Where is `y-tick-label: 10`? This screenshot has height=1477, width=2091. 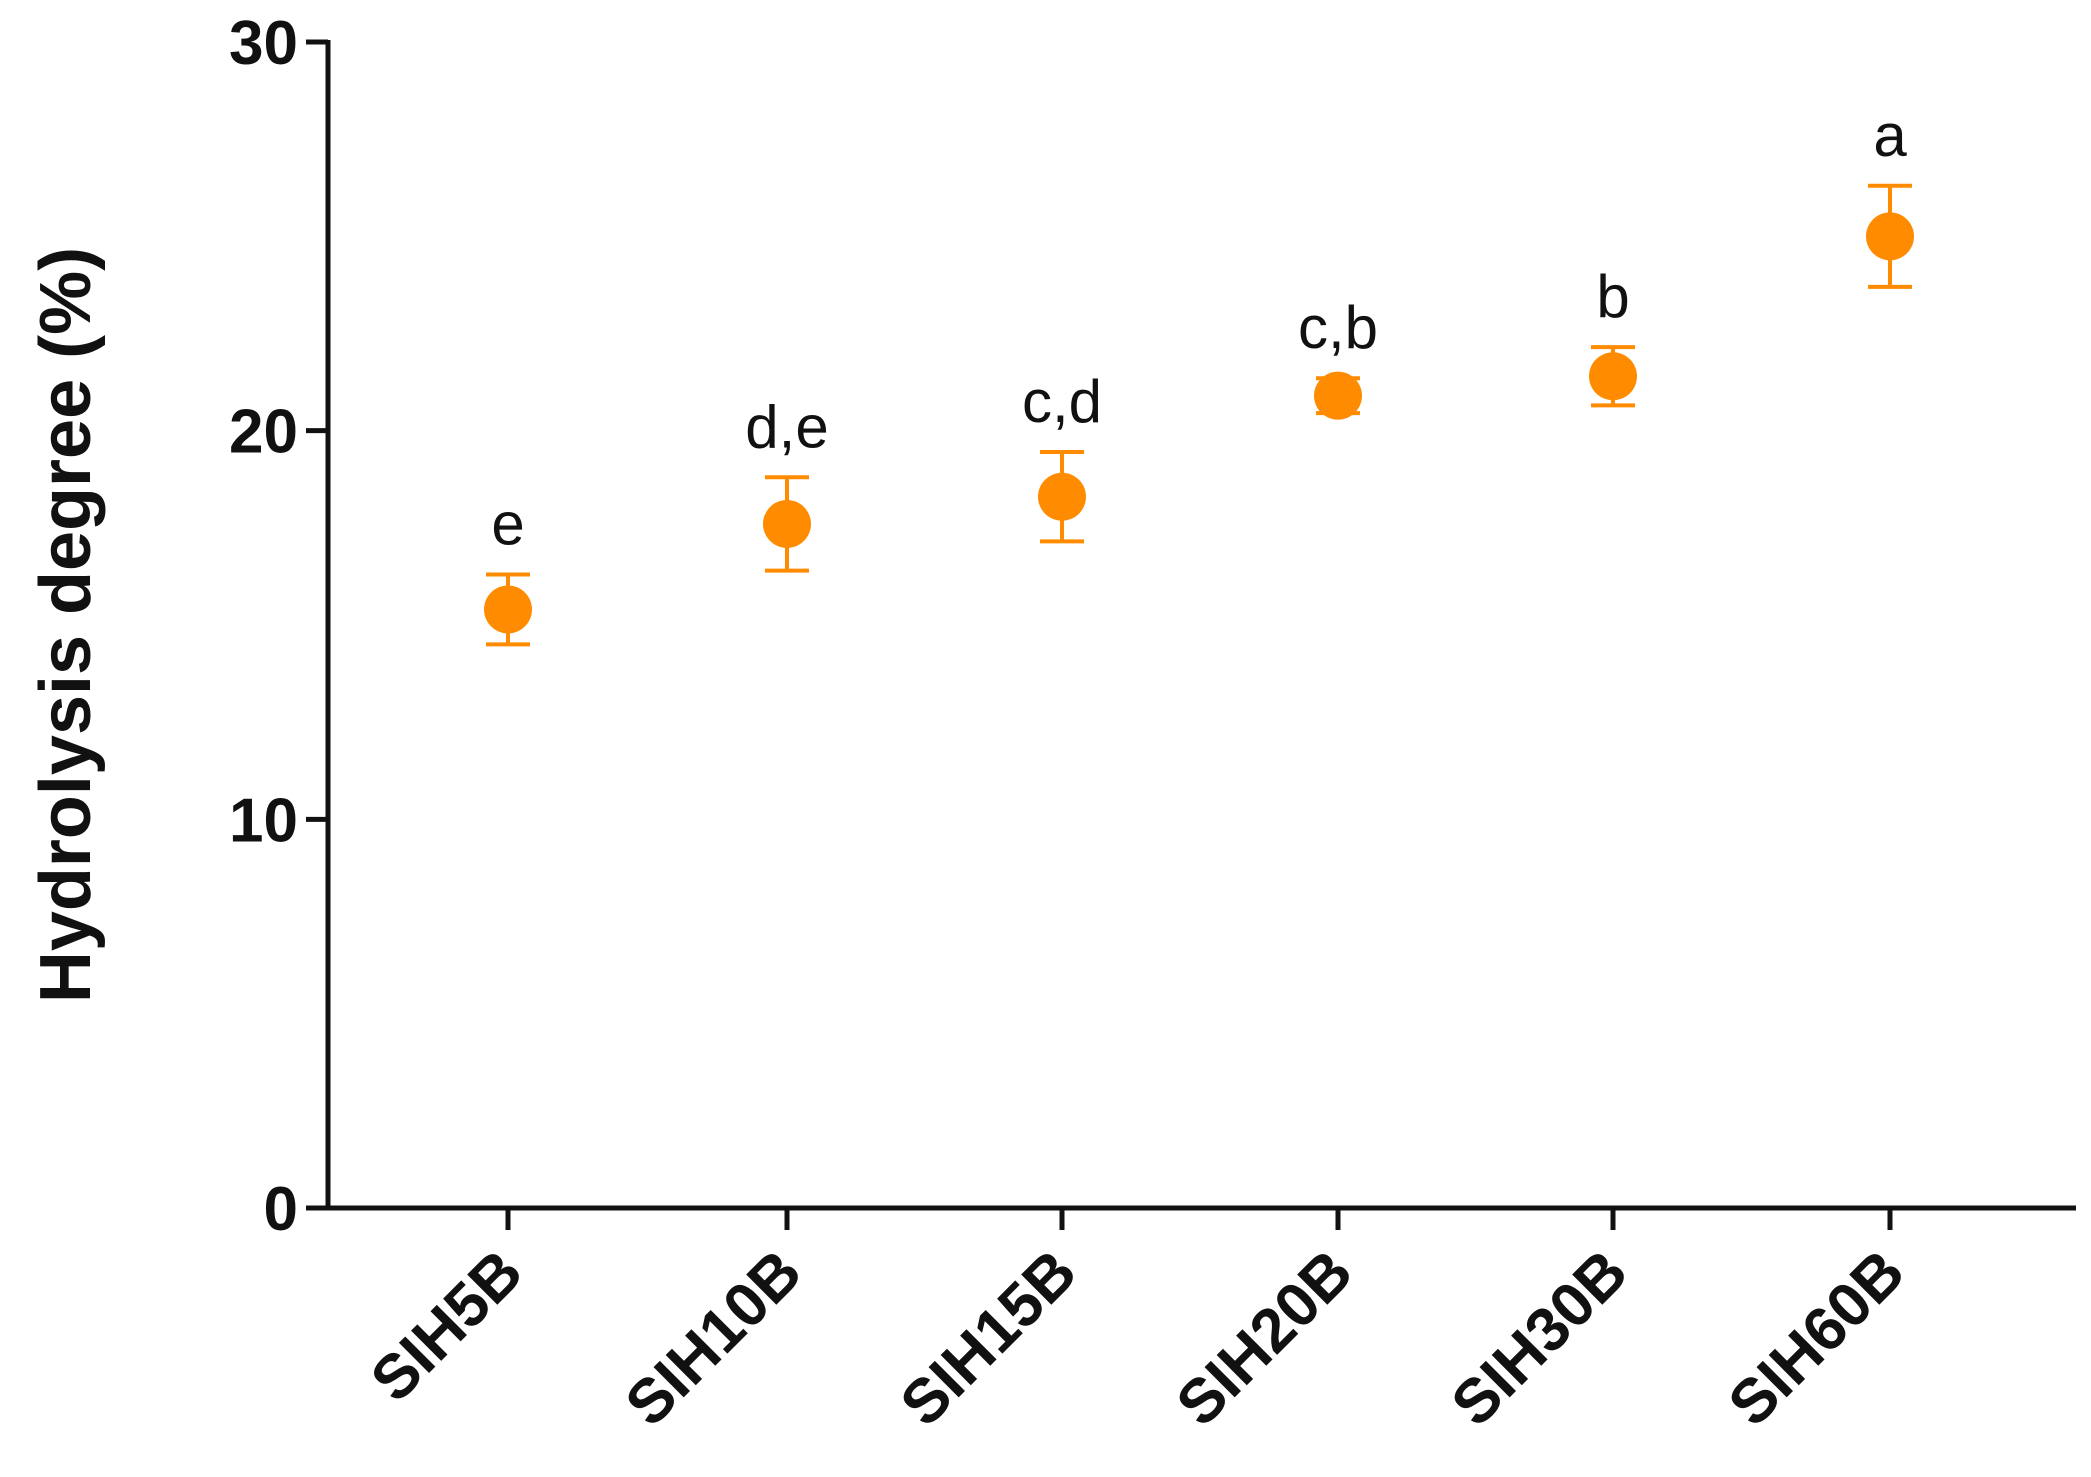 y-tick-label: 10 is located at coordinates (263, 820).